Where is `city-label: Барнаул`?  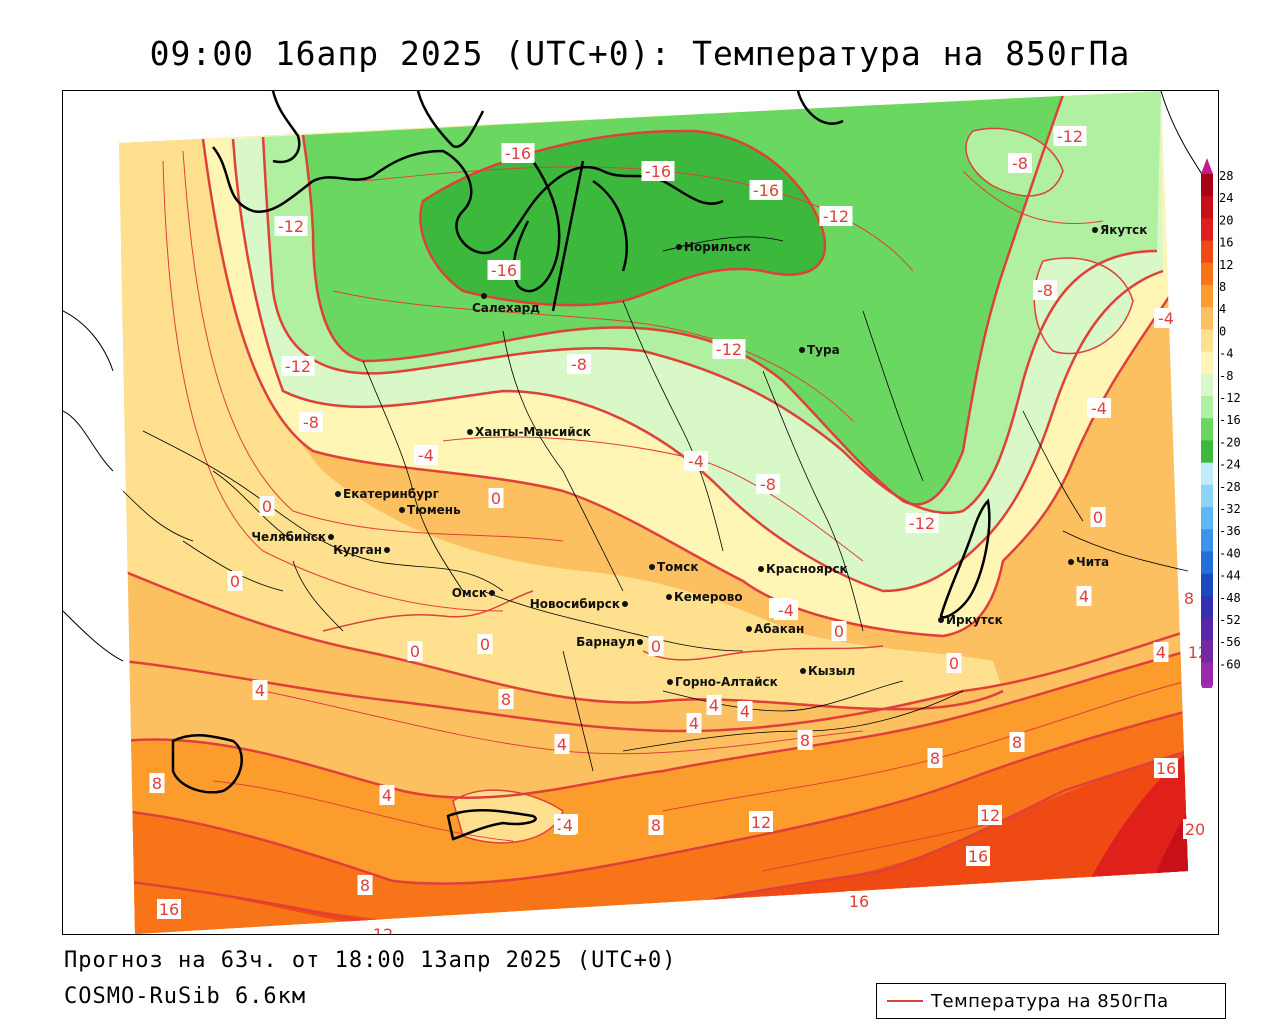
city-label: Барнаул is located at coordinates (605, 642).